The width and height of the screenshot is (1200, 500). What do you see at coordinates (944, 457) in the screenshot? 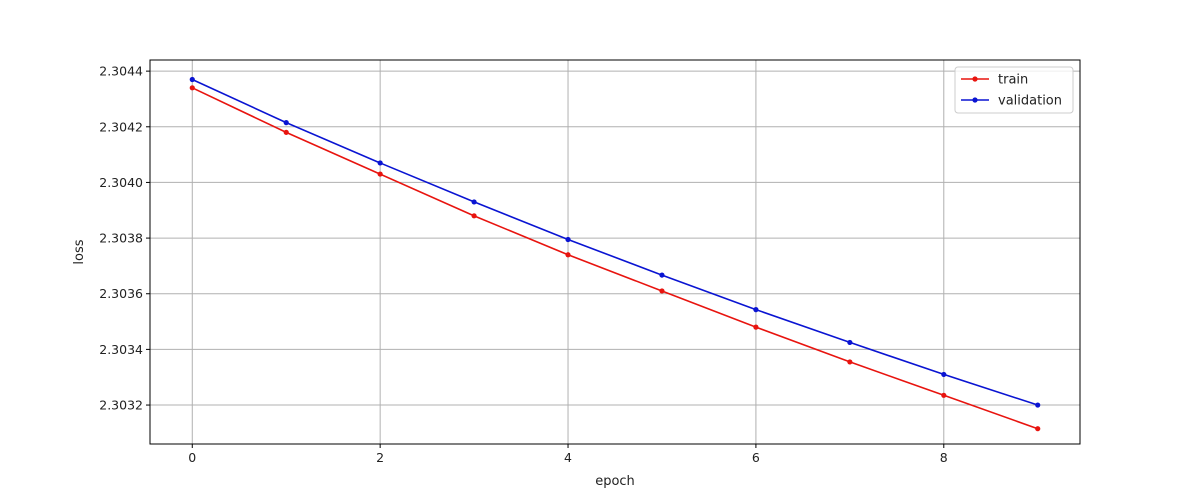
I see `x-tick-label: 8` at bounding box center [944, 457].